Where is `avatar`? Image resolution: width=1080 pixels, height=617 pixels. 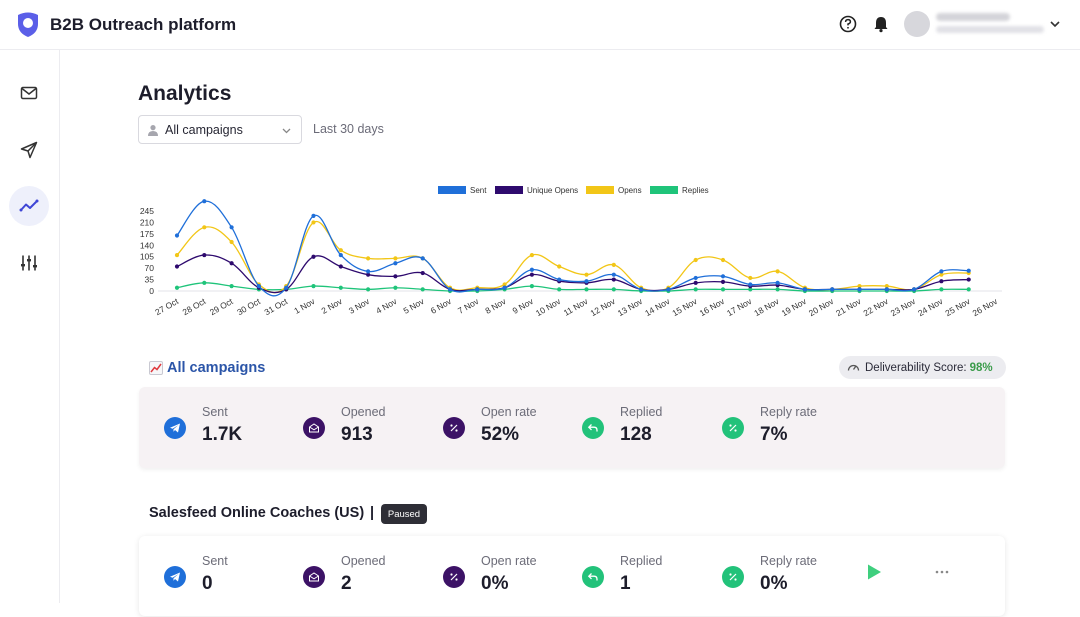
avatar is located at coordinates (917, 24).